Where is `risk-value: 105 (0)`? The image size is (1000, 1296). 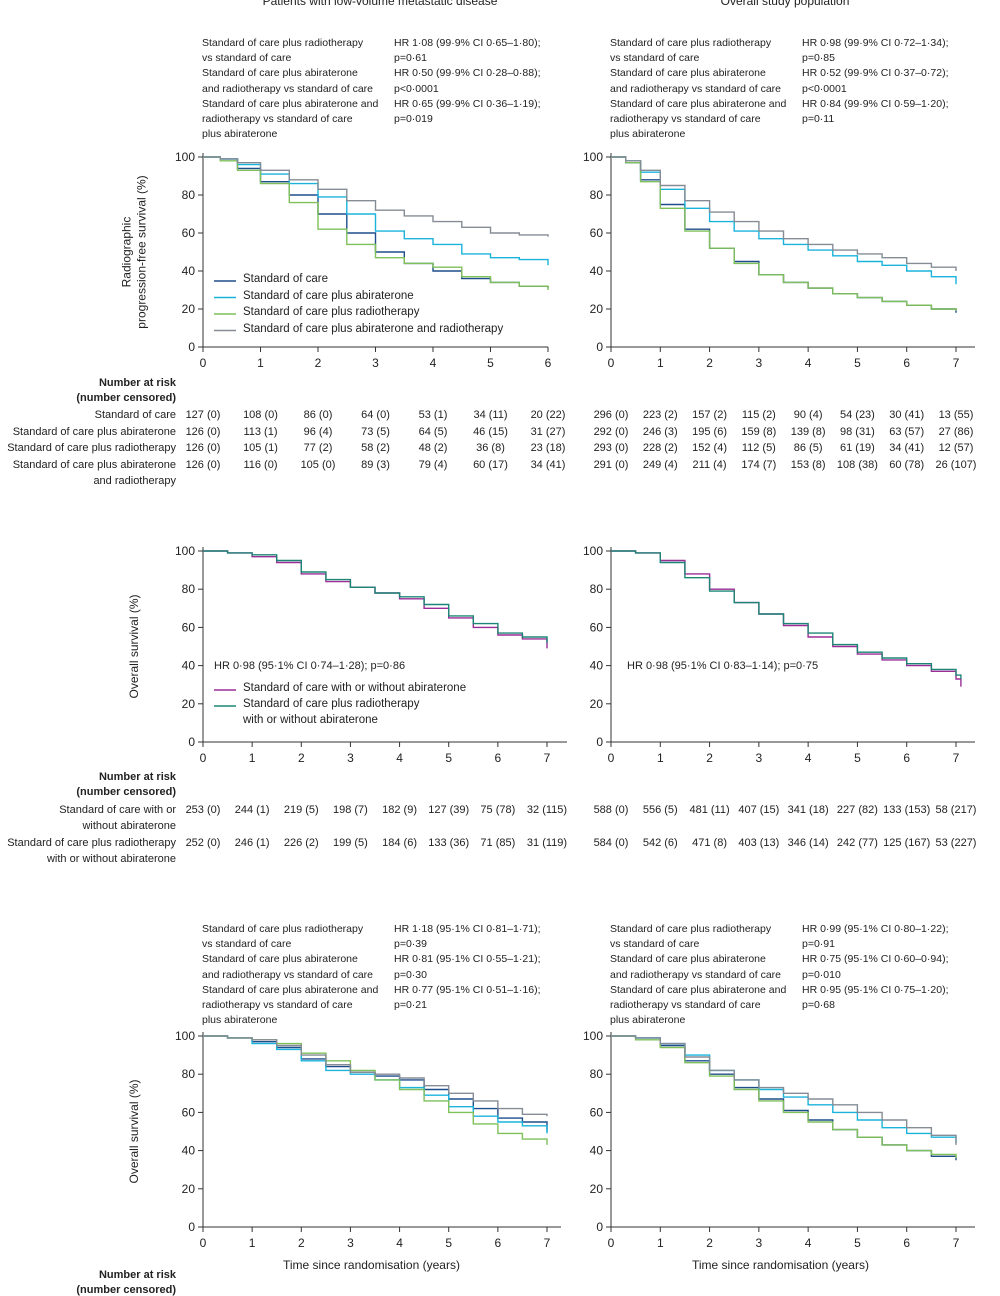 risk-value: 105 (0) is located at coordinates (318, 465).